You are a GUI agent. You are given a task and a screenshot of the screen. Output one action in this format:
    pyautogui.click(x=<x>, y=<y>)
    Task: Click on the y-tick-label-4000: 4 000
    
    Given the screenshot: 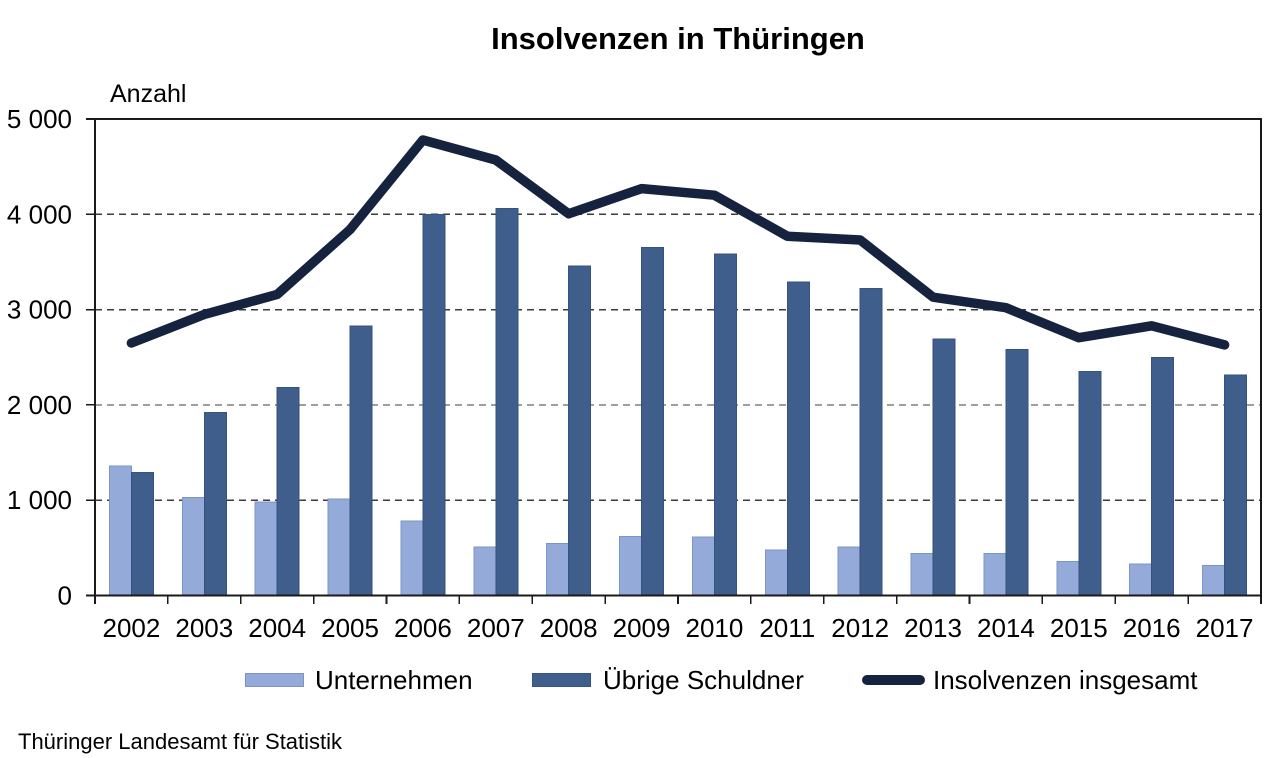 What is the action you would take?
    pyautogui.click(x=39, y=214)
    